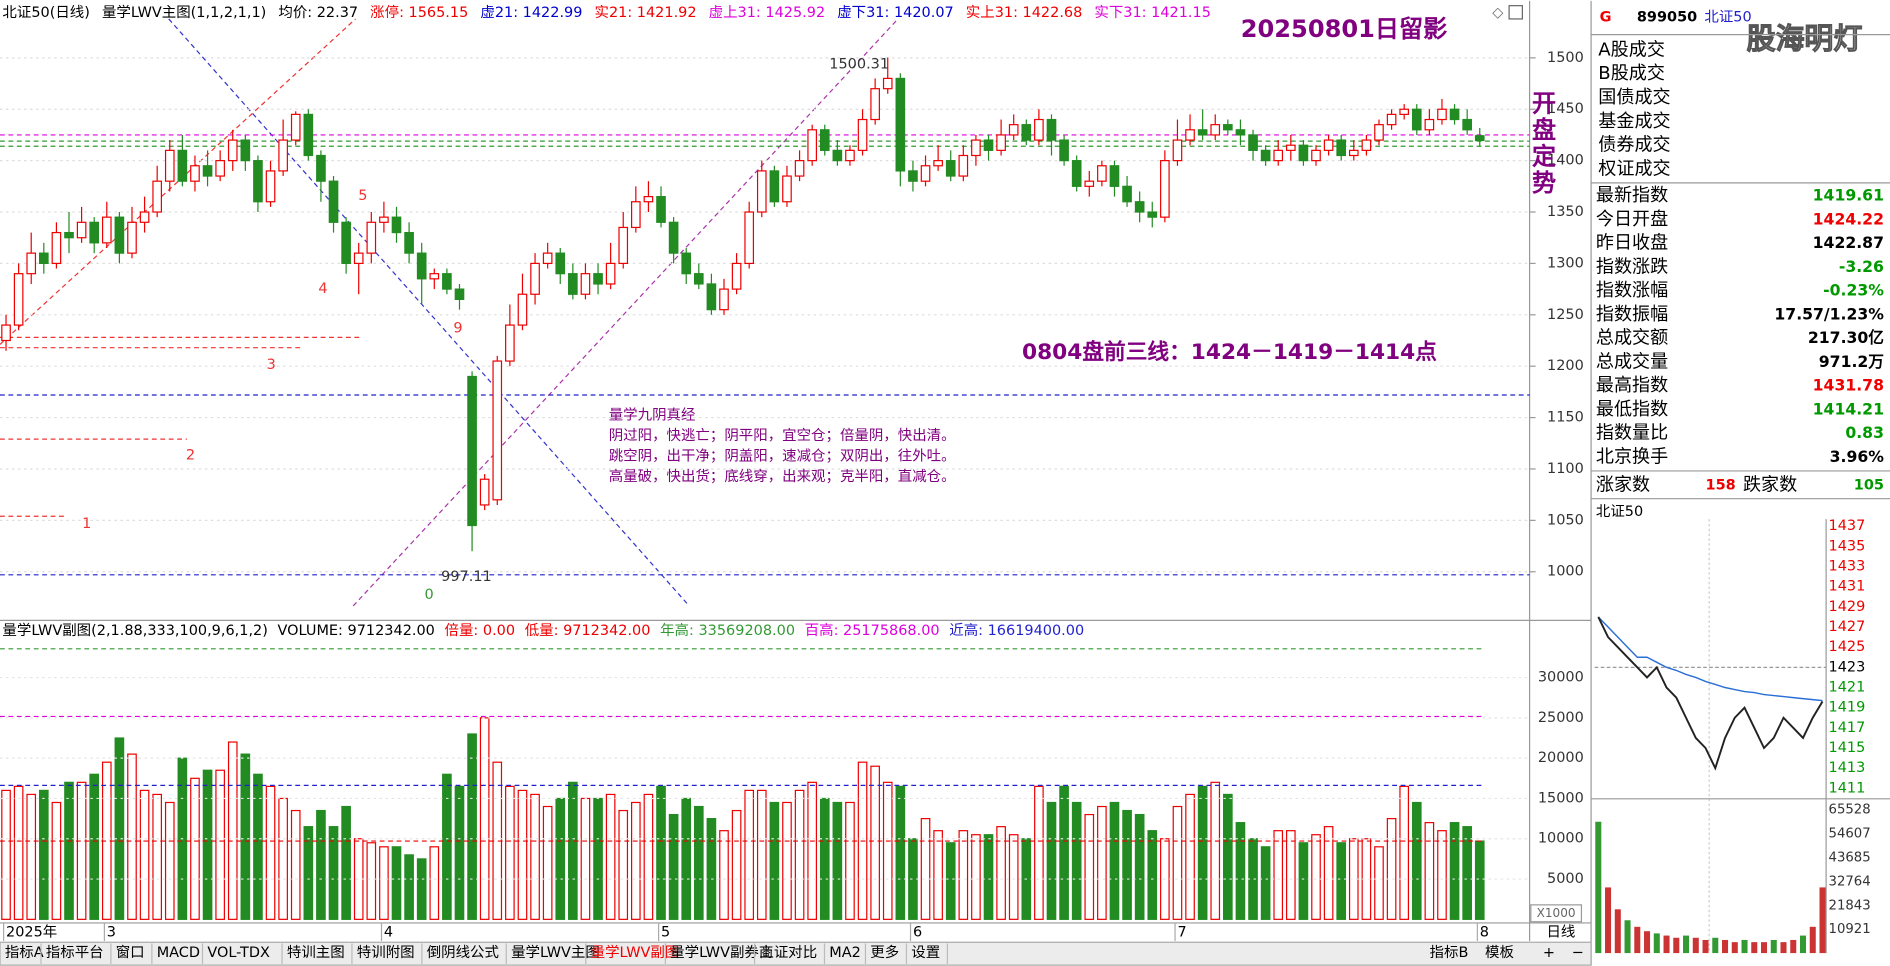  What do you see at coordinates (1560, 932) in the screenshot?
I see `period-label: 日线` at bounding box center [1560, 932].